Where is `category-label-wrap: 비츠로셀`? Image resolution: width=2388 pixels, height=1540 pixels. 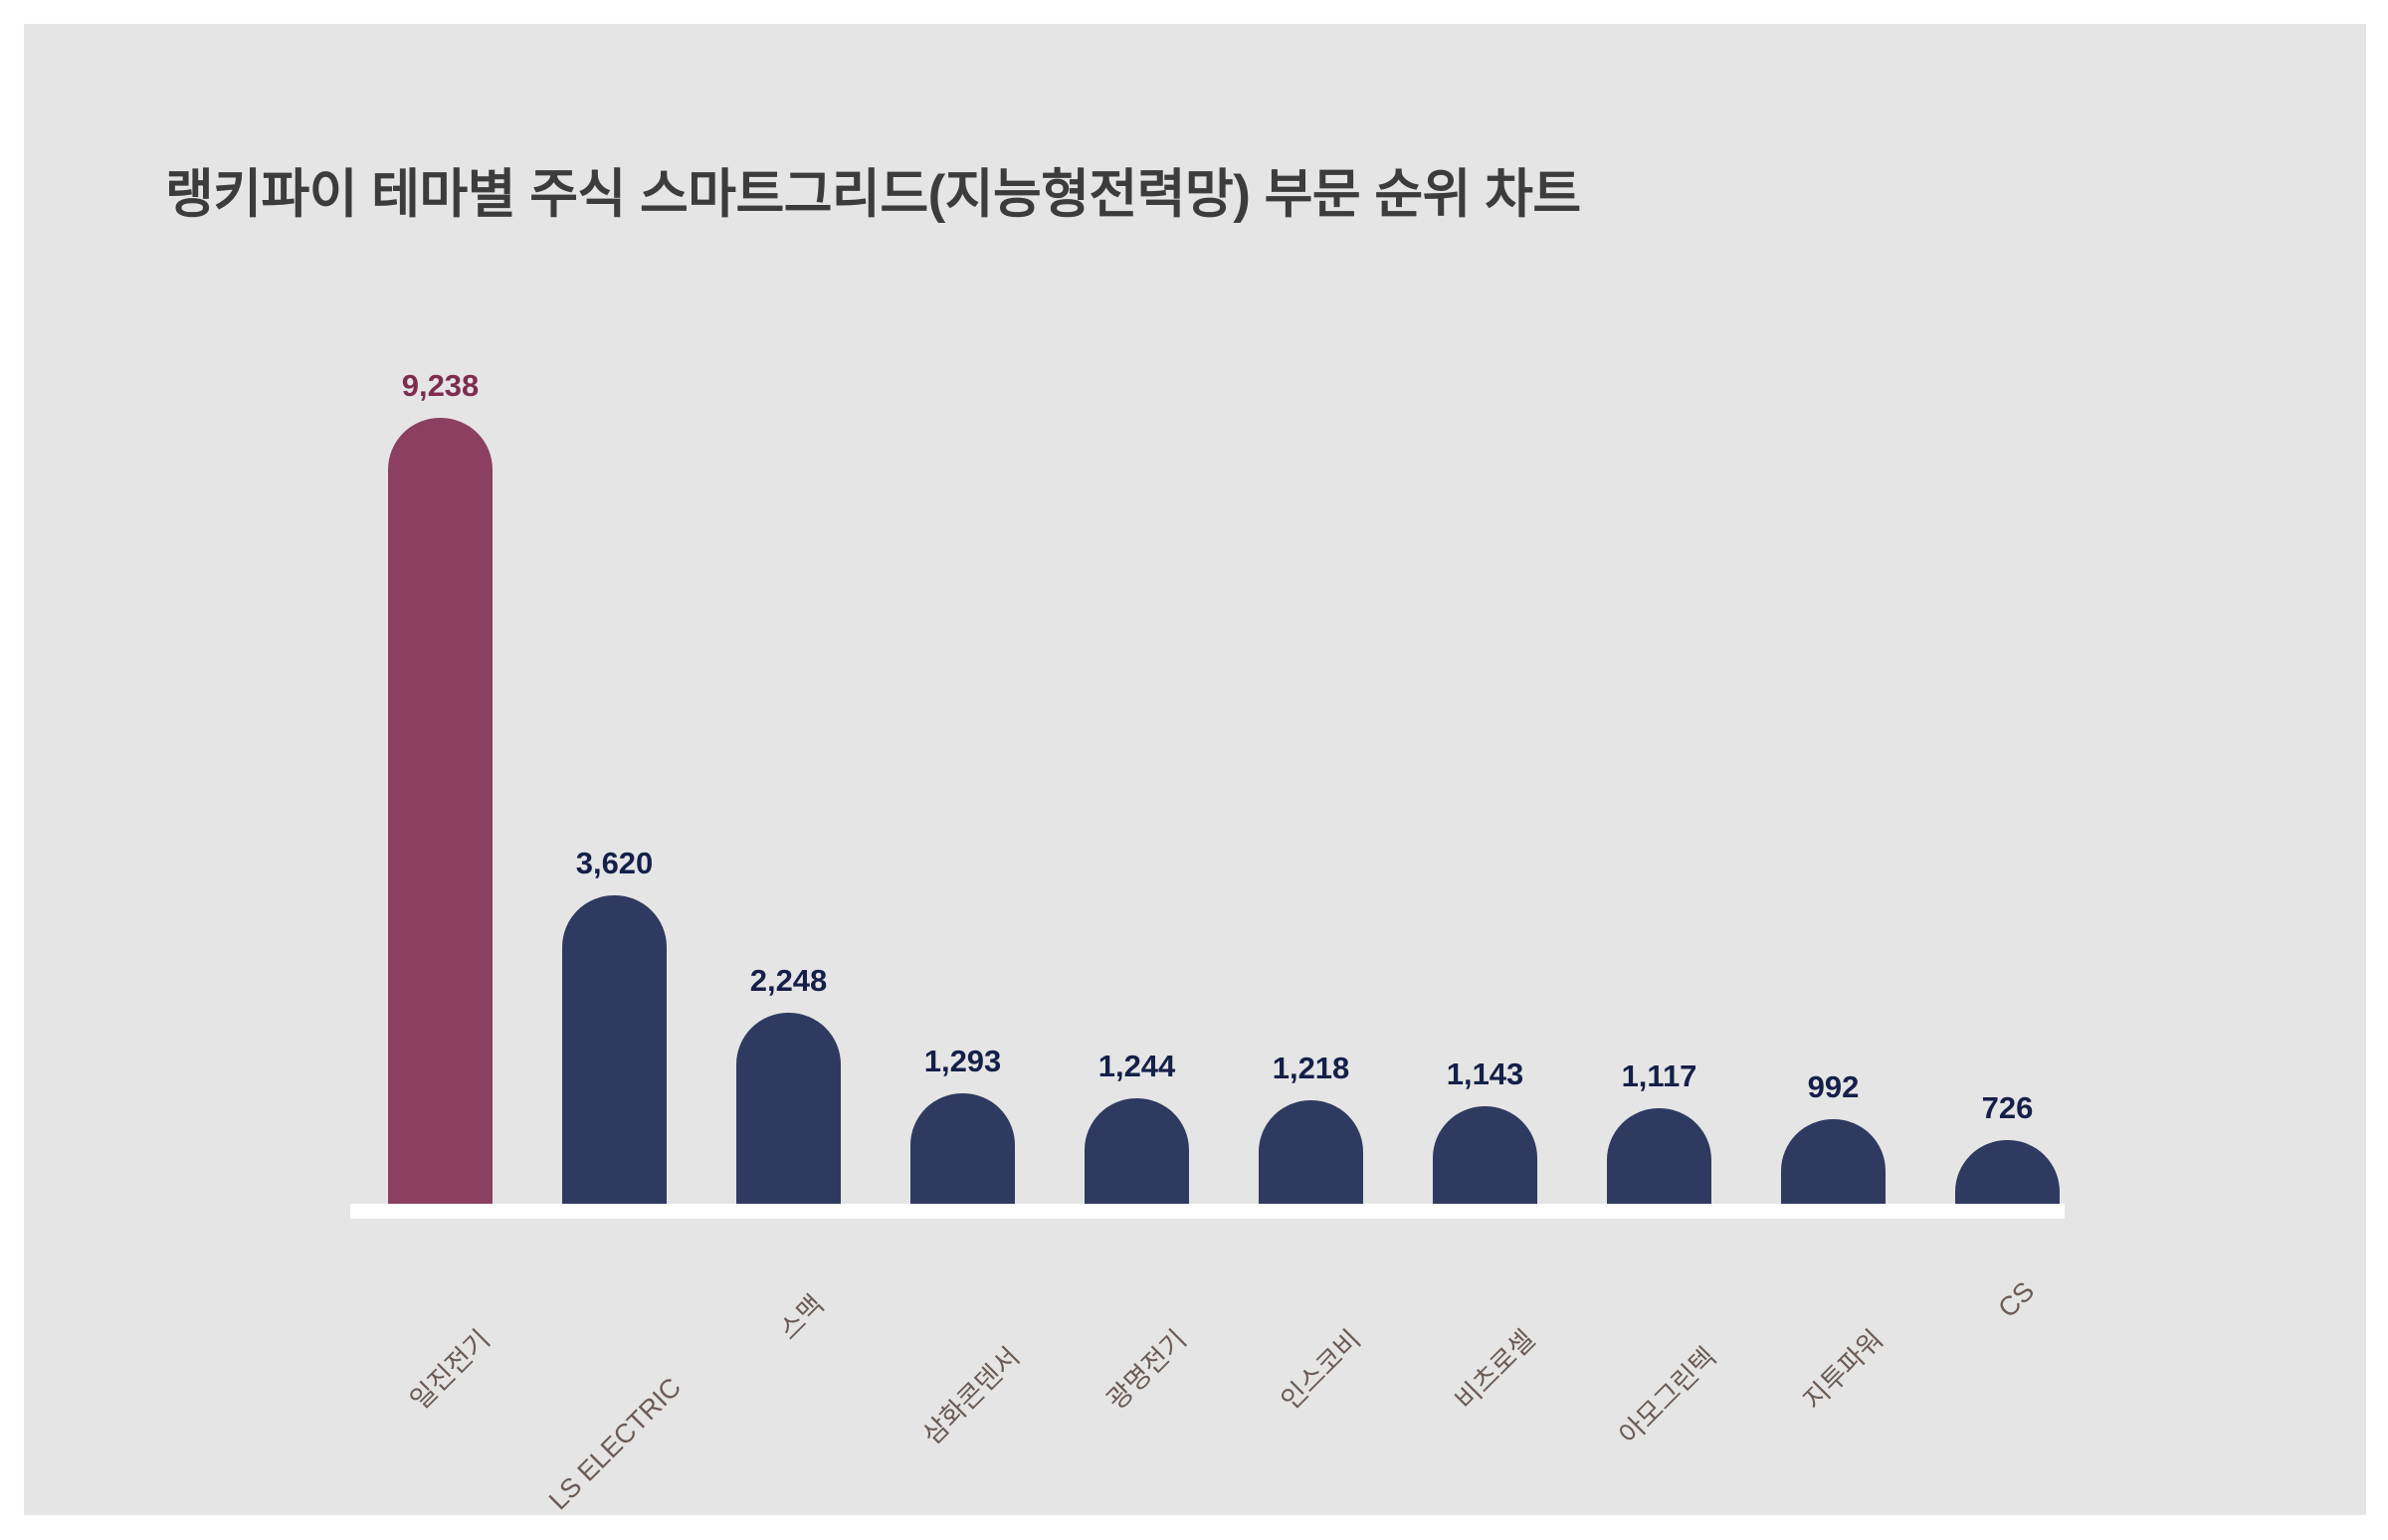
category-label-wrap: 비츠로셀 is located at coordinates (1486, 1332).